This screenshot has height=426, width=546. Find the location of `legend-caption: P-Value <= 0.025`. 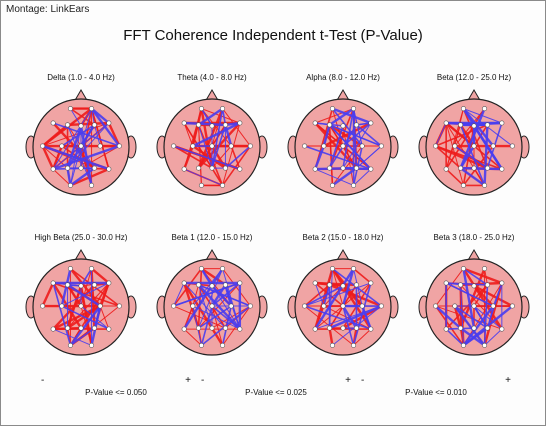

legend-caption: P-Value <= 0.025 is located at coordinates (276, 392).